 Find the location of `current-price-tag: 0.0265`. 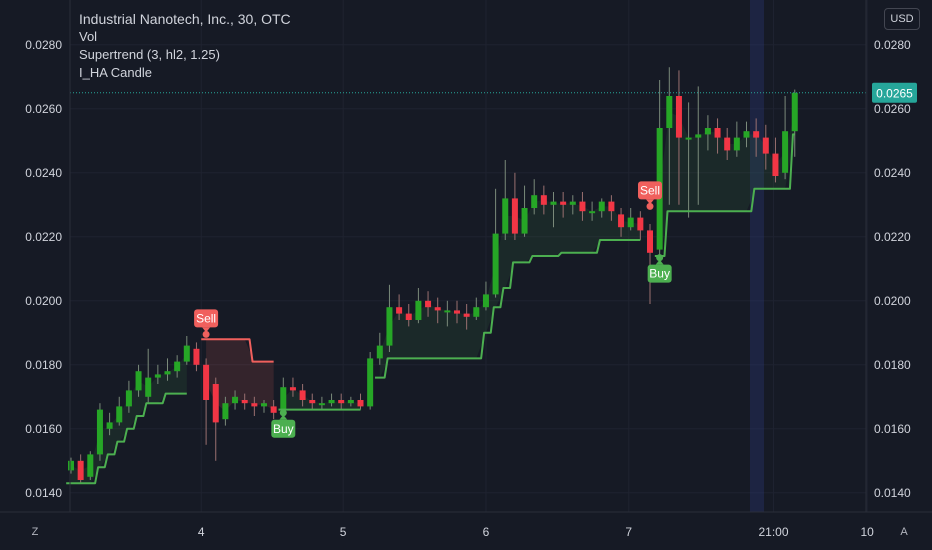

current-price-tag: 0.0265 is located at coordinates (894, 92).